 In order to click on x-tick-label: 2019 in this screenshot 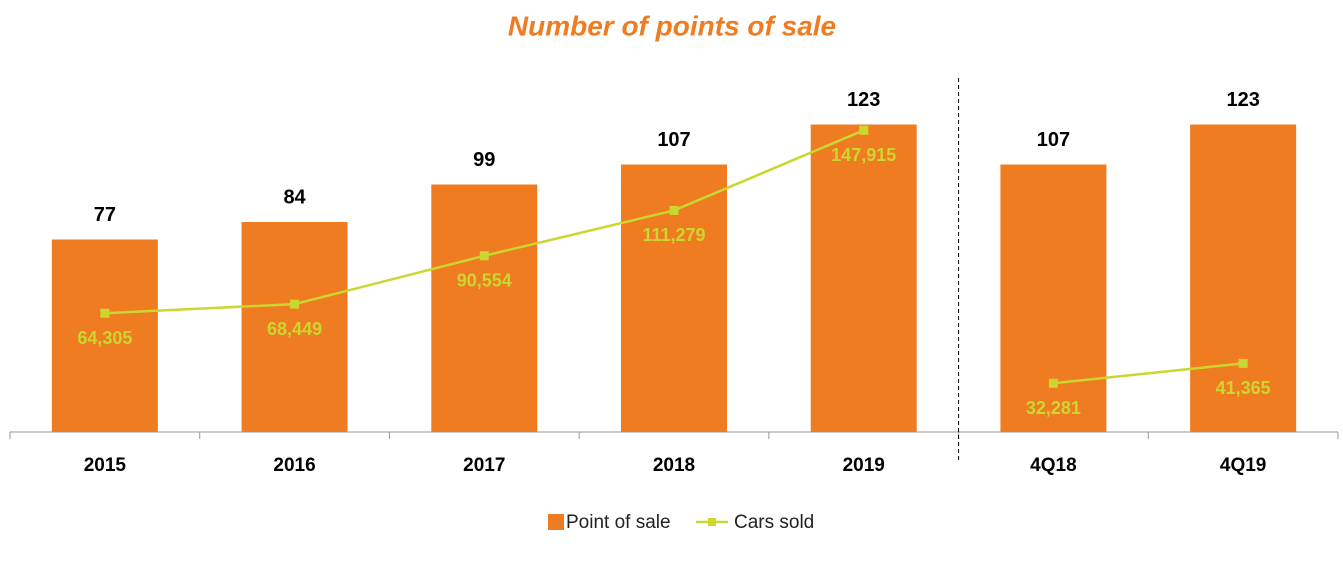, I will do `click(864, 465)`.